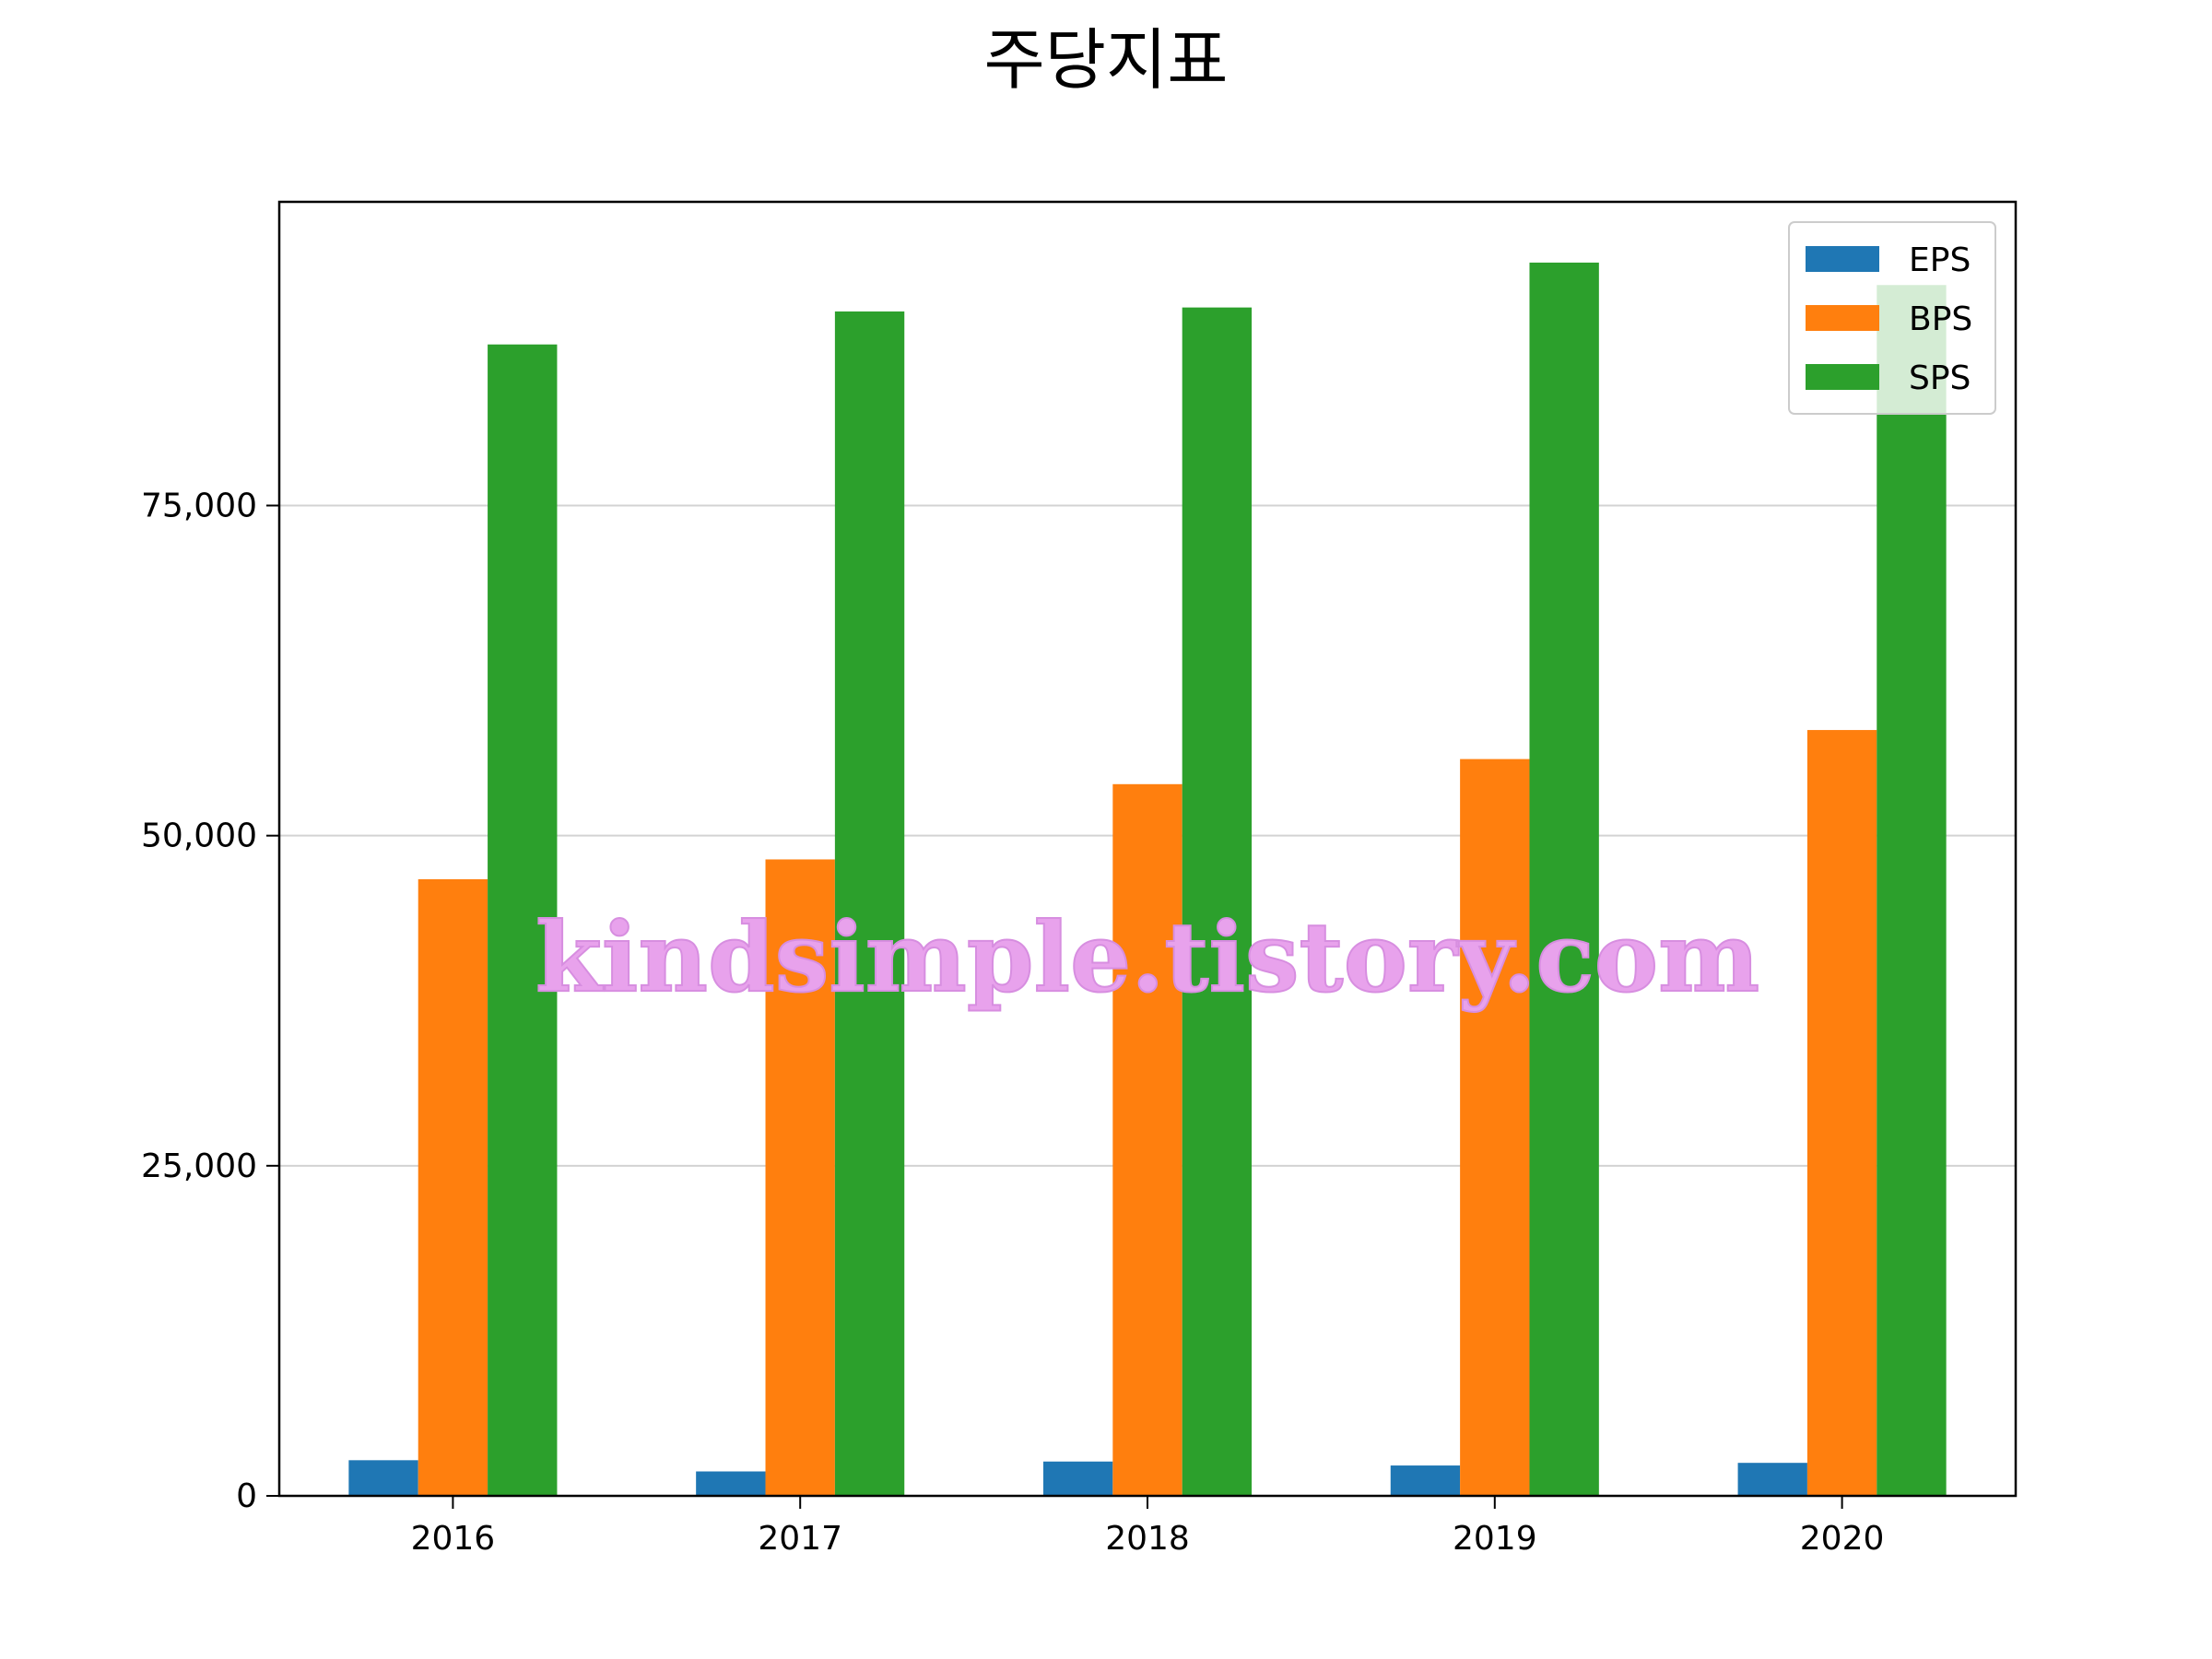 Image resolution: width=2212 pixels, height=1659 pixels. Describe the element at coordinates (199, 506) in the screenshot. I see `y-tick-label: 75,000` at that location.